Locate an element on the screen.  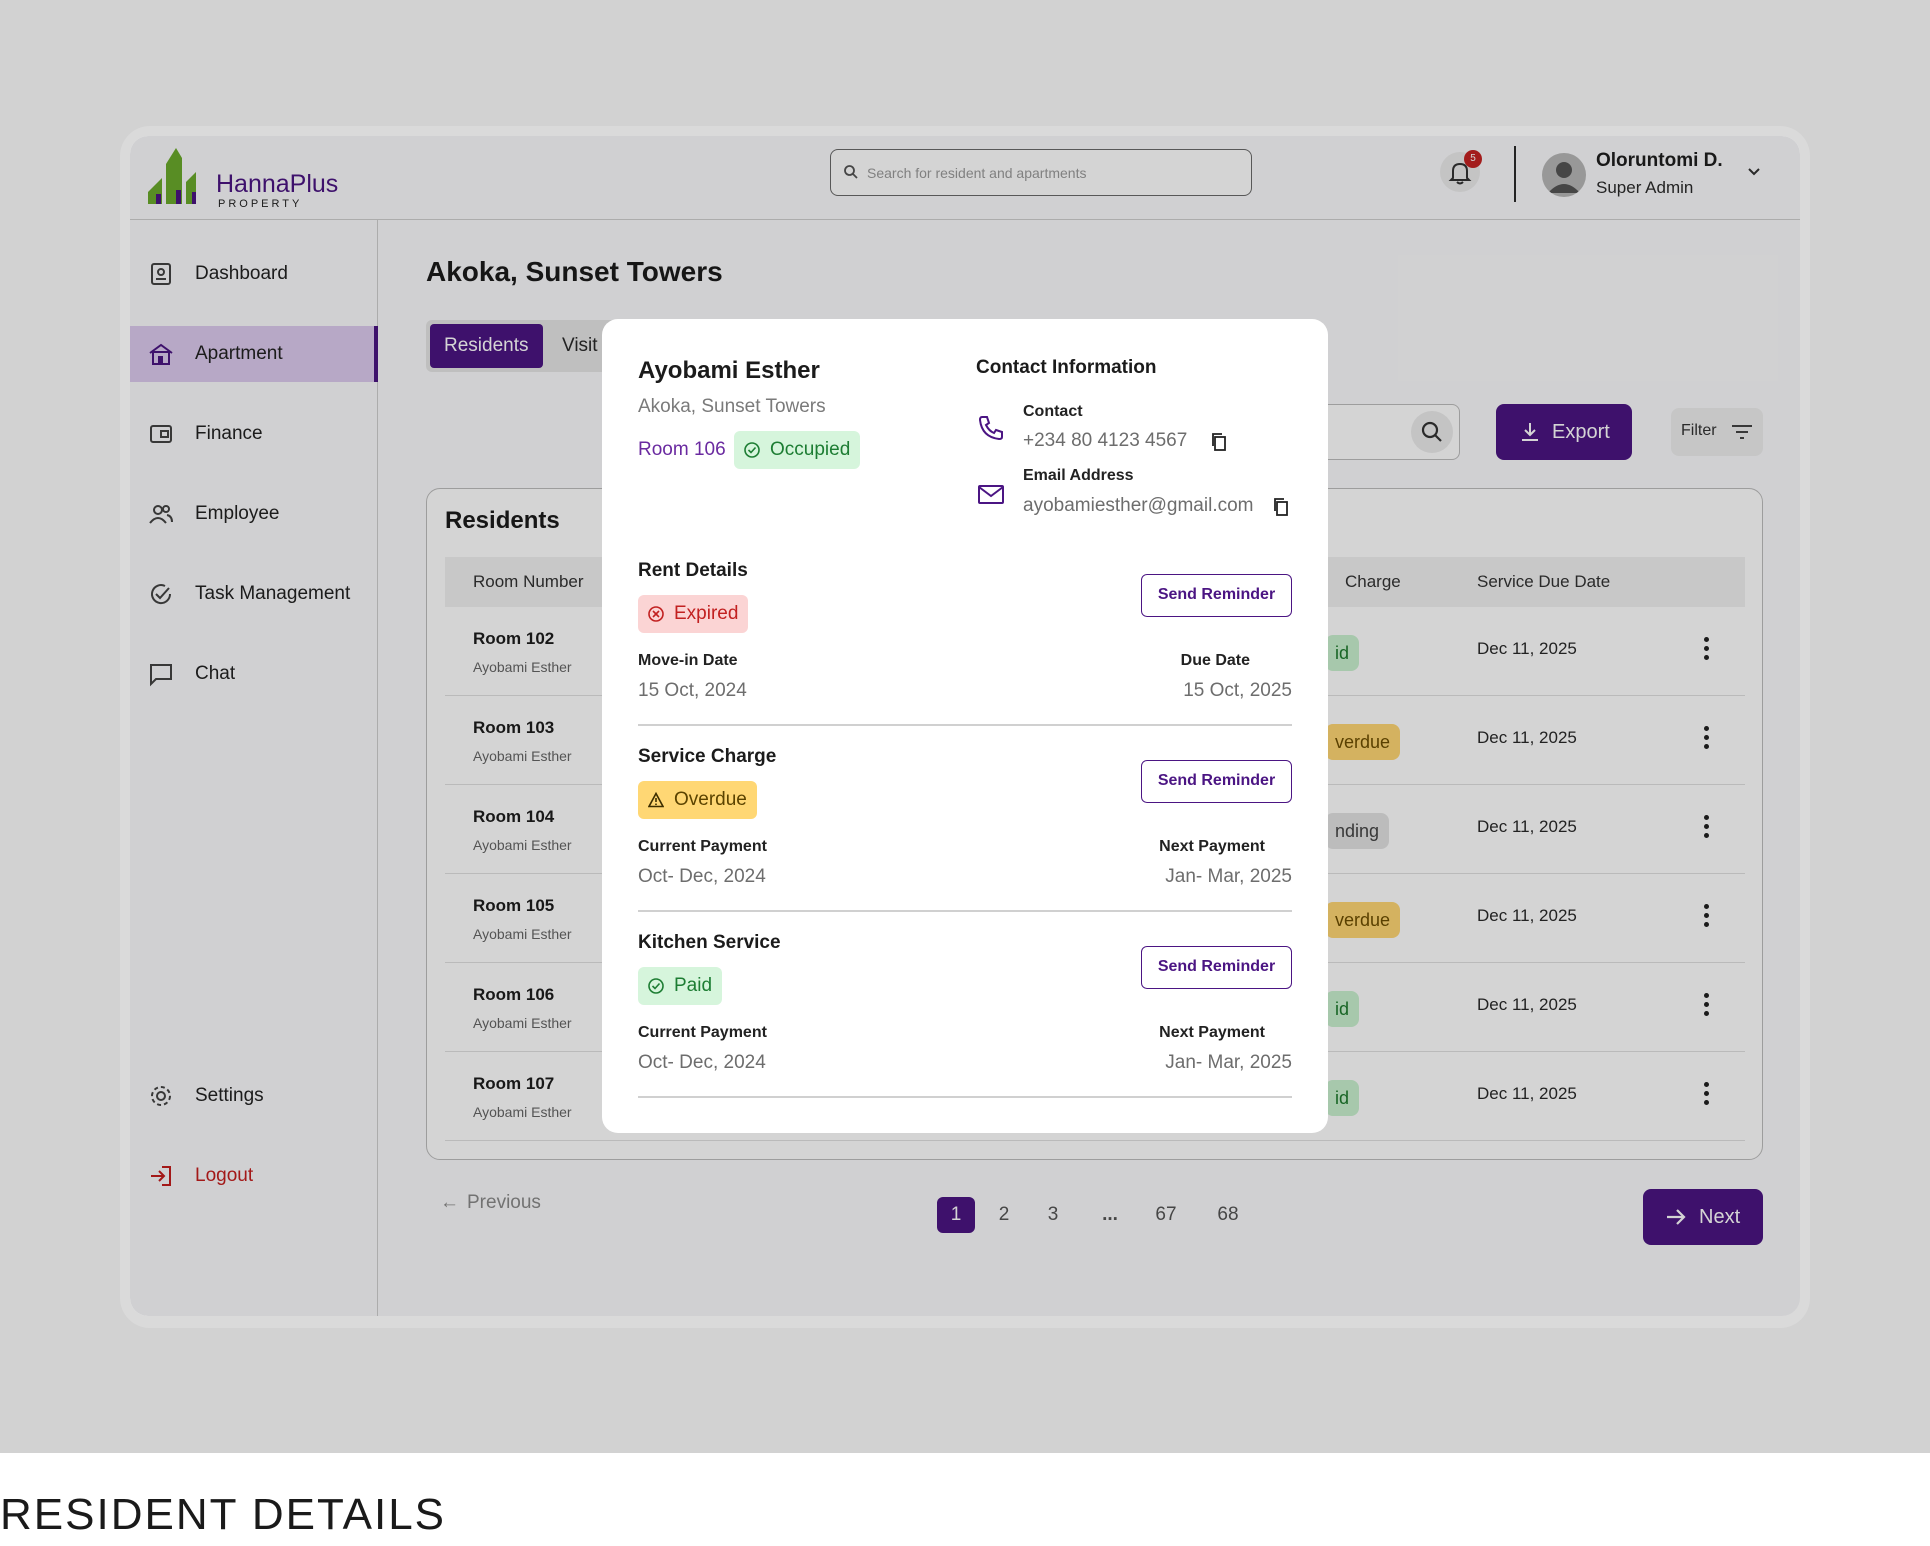
export-button: Export is located at coordinates (1564, 432).